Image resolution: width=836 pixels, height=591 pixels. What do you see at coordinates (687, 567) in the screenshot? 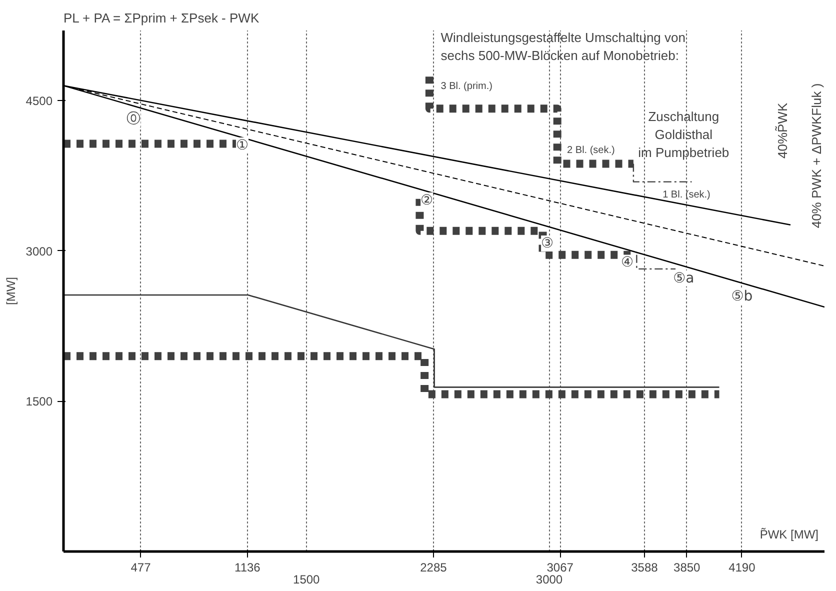
I see `x-tick-label: 3850` at bounding box center [687, 567].